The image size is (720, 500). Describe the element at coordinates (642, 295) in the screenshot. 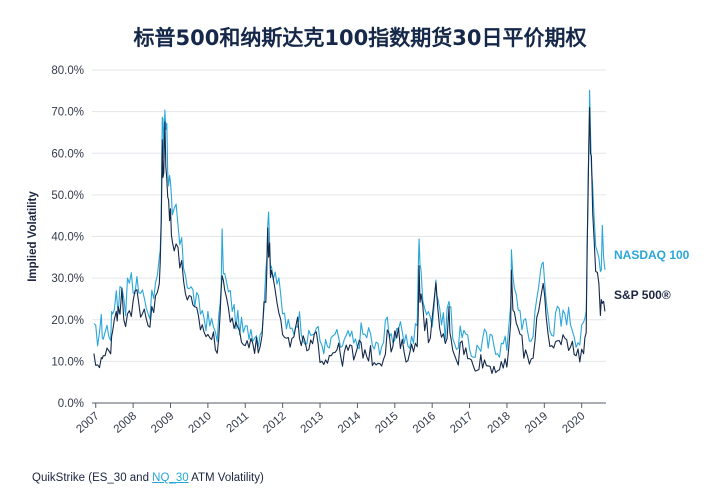

I see `legend-sp-500: S&P 500®` at that location.